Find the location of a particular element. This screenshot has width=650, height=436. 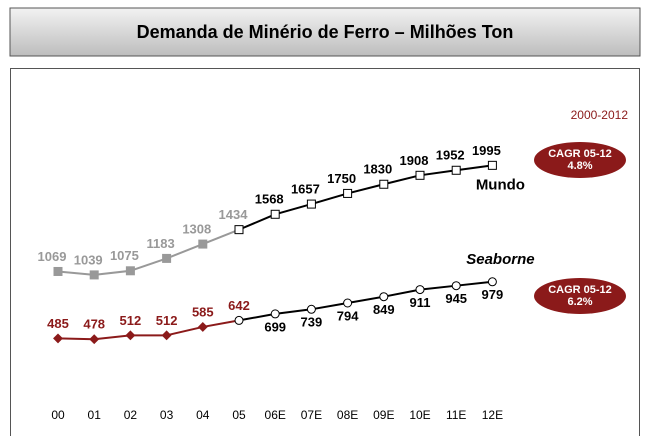

data-label: 1750 is located at coordinates (341, 178).